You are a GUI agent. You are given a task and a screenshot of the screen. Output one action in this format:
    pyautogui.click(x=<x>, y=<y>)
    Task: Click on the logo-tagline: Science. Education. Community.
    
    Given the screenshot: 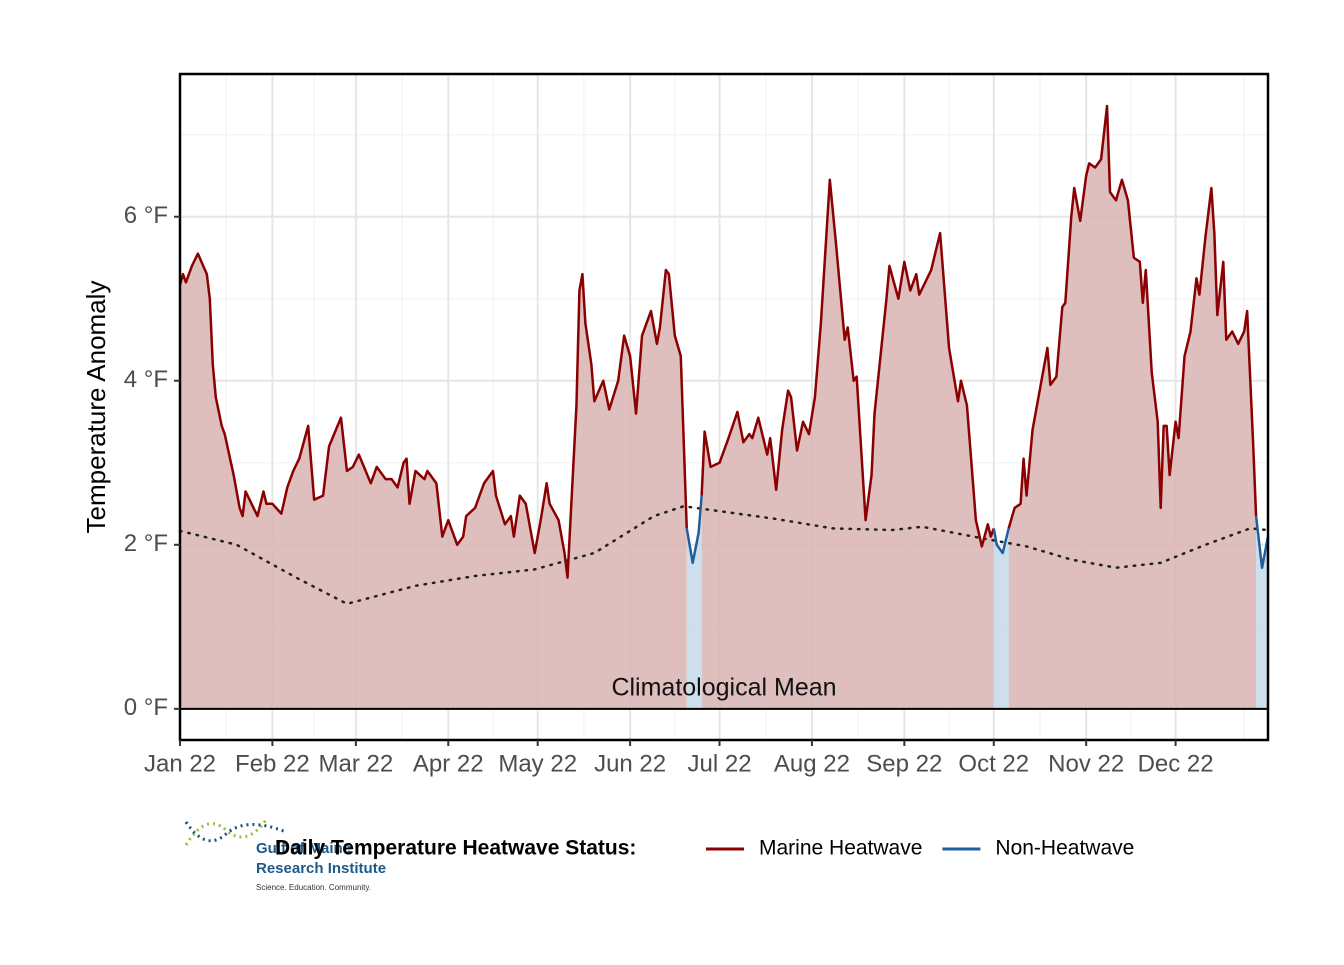 What is the action you would take?
    pyautogui.click(x=313, y=887)
    